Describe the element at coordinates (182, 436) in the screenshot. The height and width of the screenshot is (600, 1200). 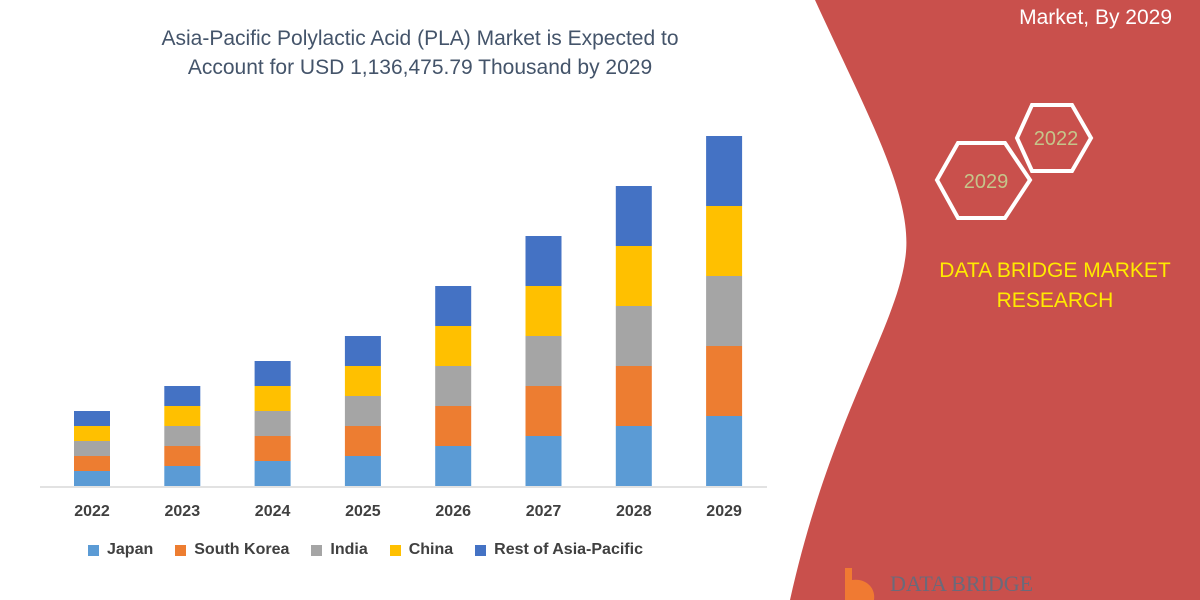
I see `bar-2023-india` at that location.